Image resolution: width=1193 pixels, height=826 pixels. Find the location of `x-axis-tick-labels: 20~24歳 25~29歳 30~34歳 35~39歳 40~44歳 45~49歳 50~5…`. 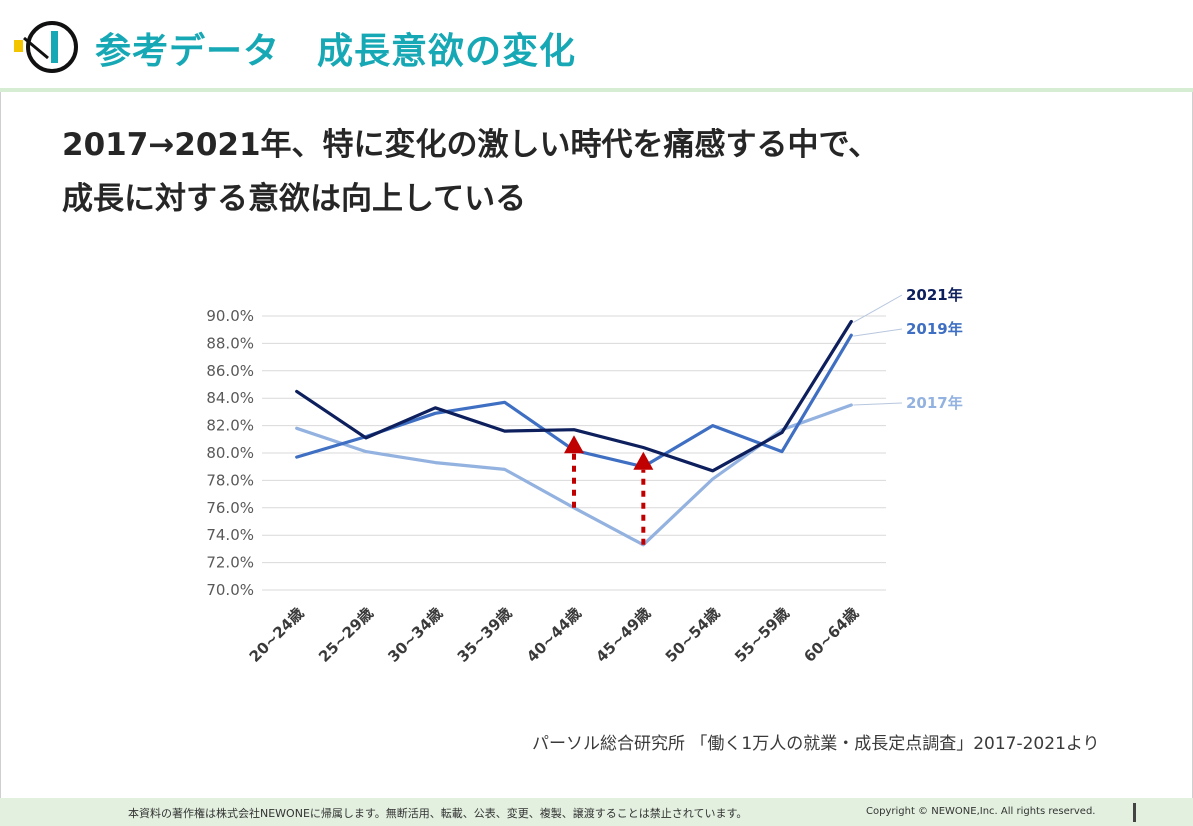

x-axis-tick-labels: 20~24歳 25~29歳 30~34歳 35~39歳 40~44歳 45~49歳 50~5… is located at coordinates (554, 635).